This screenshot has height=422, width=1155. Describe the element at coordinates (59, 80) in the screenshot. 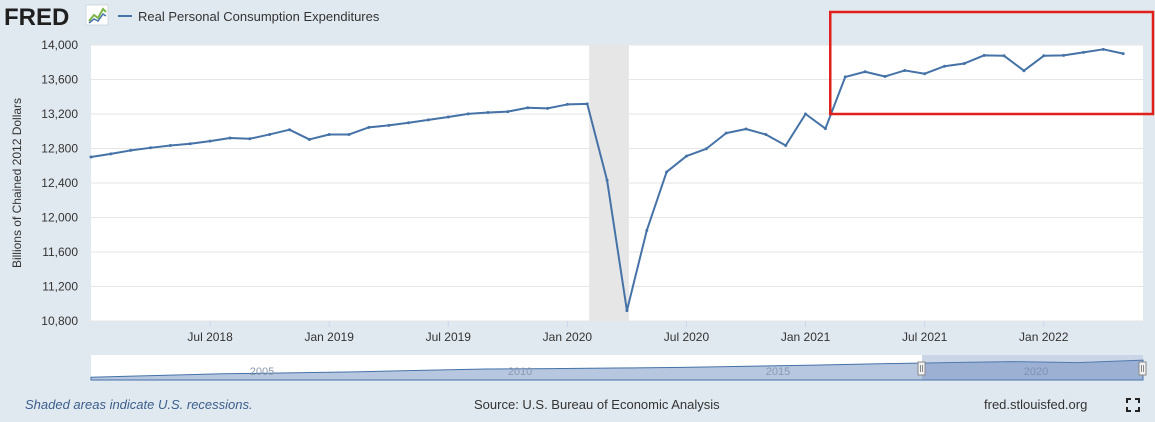

I see `y-tick-label: 13,600` at that location.